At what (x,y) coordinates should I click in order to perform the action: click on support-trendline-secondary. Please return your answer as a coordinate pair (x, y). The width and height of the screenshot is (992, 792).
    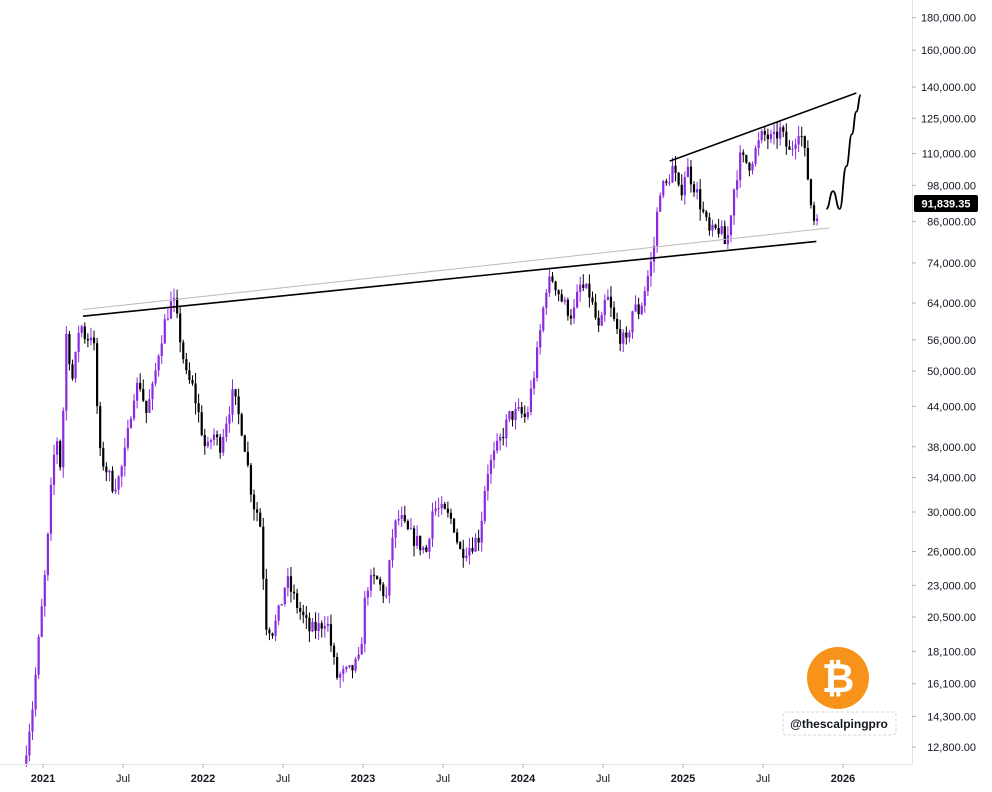
    Looking at the image, I should click on (456, 269).